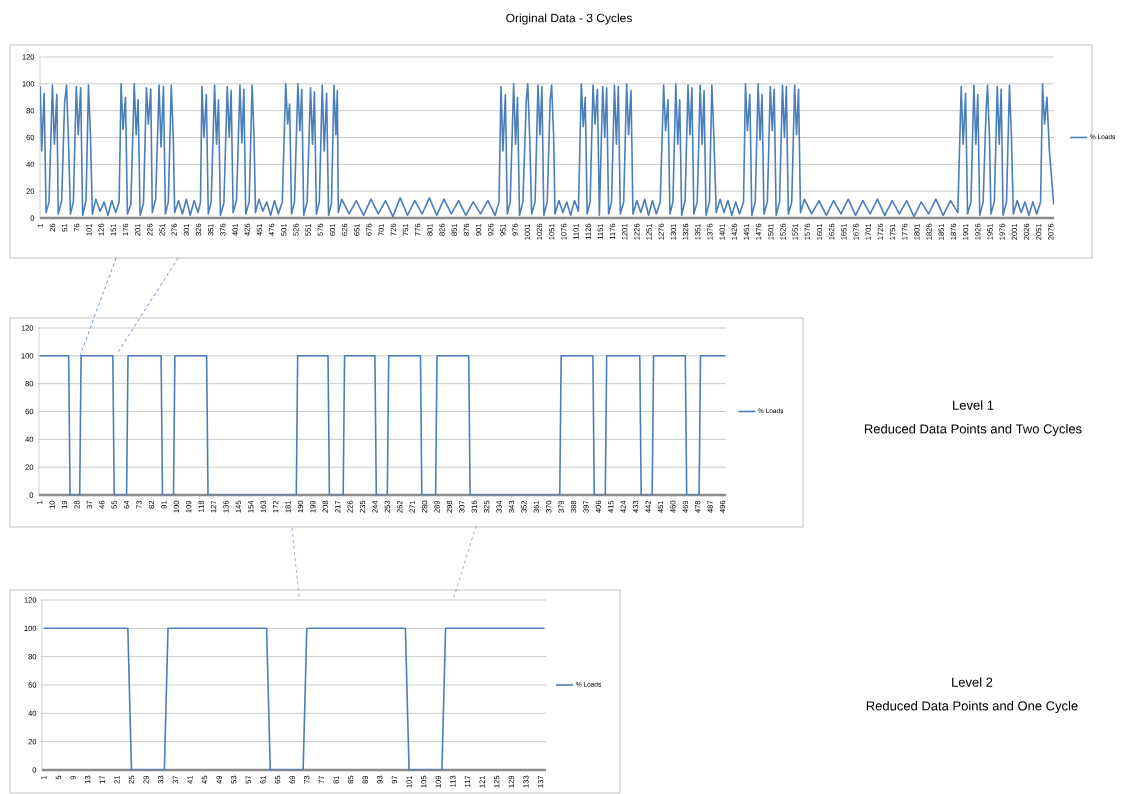 Image resolution: width=1138 pixels, height=794 pixels. I want to click on text: Reduced Data Points and One Cycle, so click(972, 707).